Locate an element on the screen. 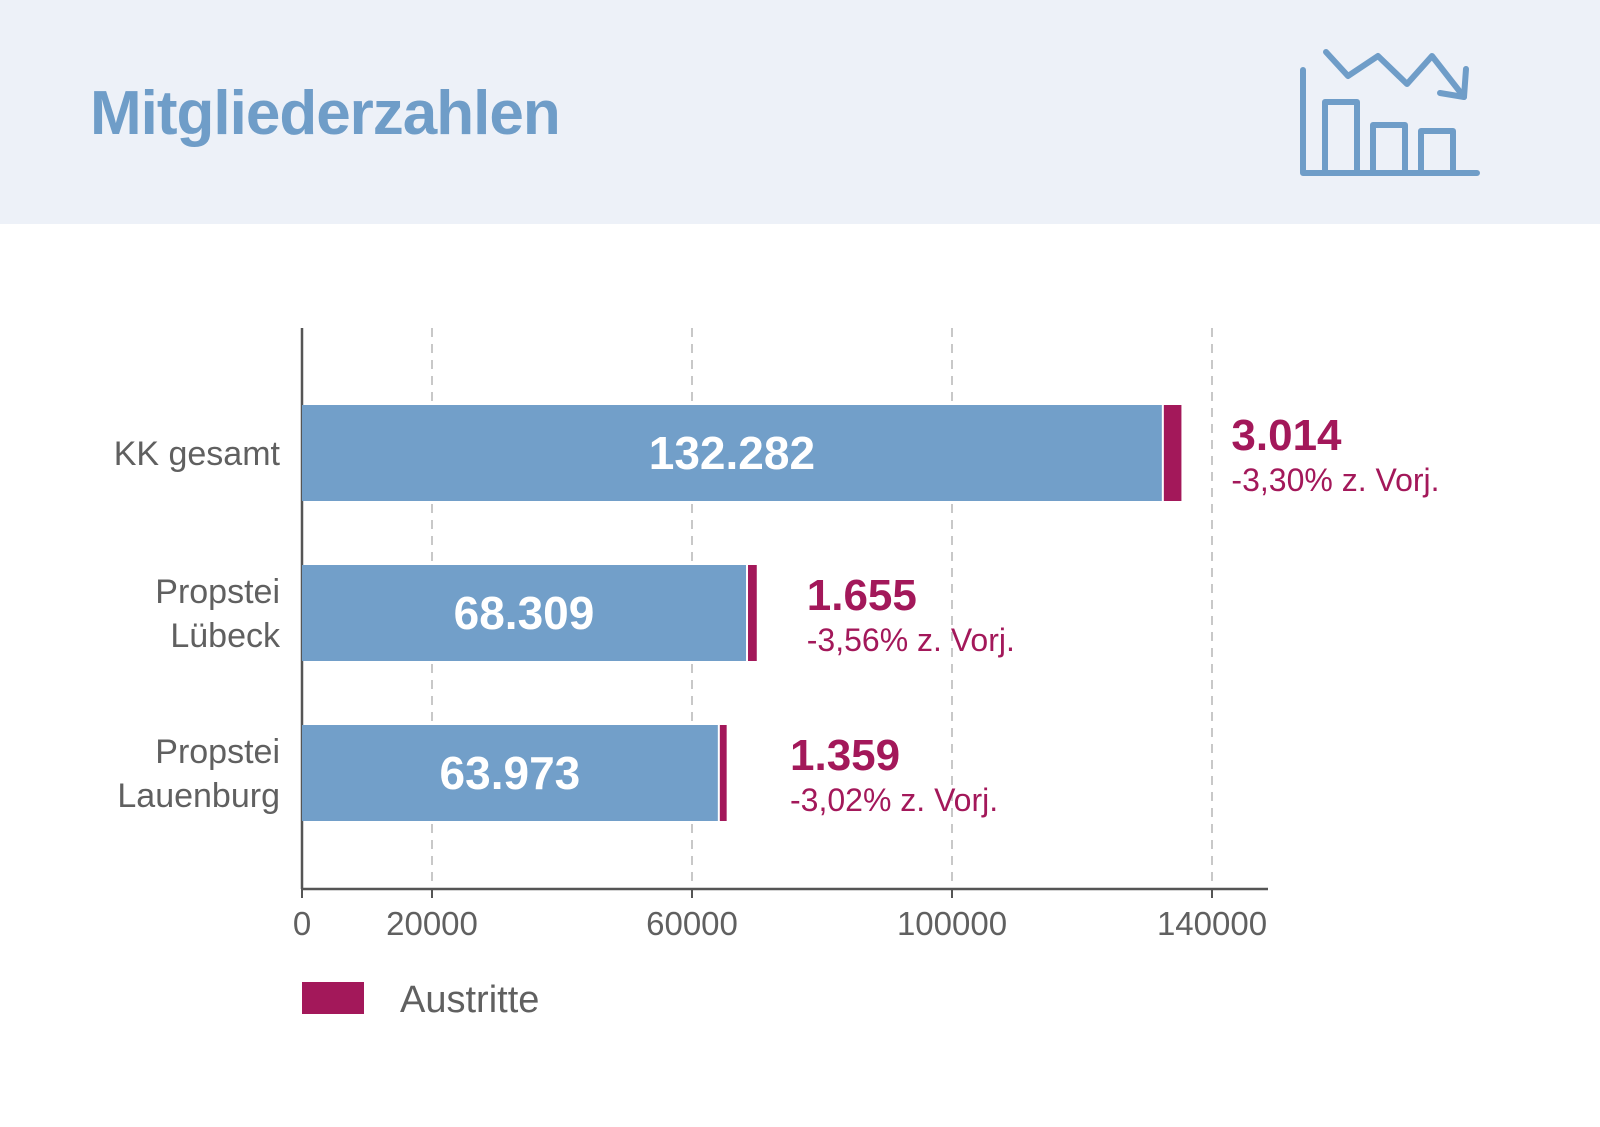 This screenshot has width=1600, height=1127. x-tick-label: 100000 is located at coordinates (952, 923).